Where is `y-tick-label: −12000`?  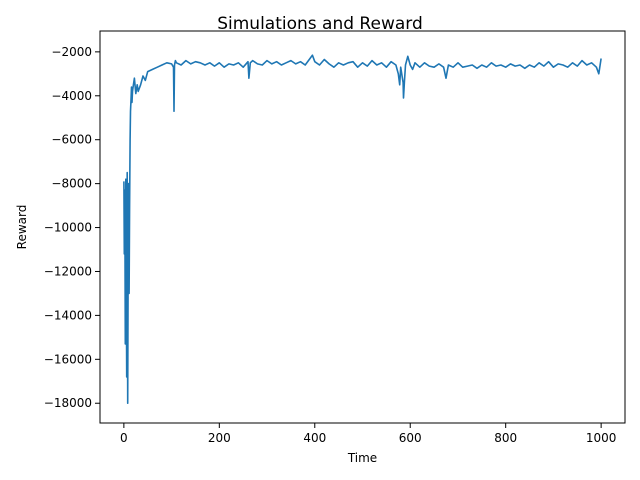
y-tick-label: −12000 is located at coordinates (68, 271).